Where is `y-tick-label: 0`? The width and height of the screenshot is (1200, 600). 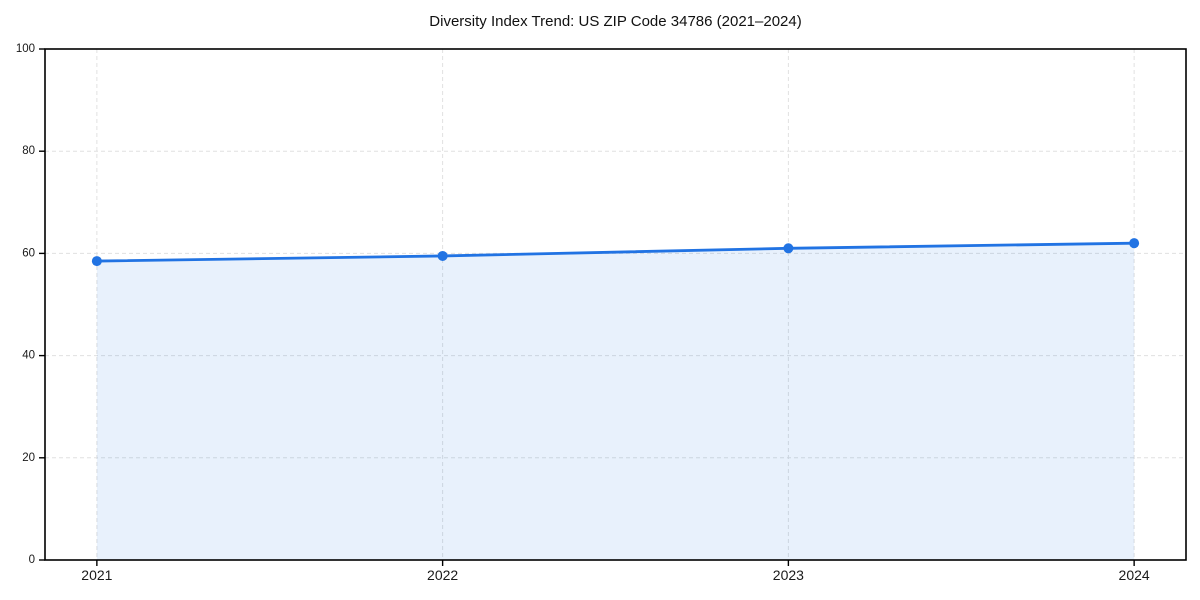 y-tick-label: 0 is located at coordinates (32, 560).